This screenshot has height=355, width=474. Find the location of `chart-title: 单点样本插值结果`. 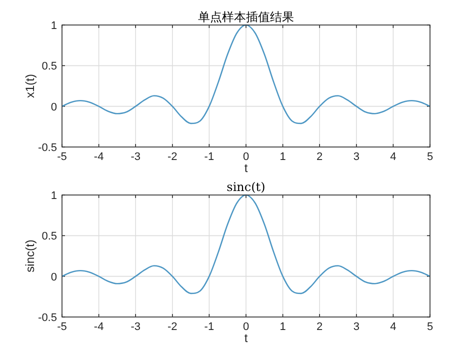

chart-title: 单点样本插值结果 is located at coordinates (246, 17).